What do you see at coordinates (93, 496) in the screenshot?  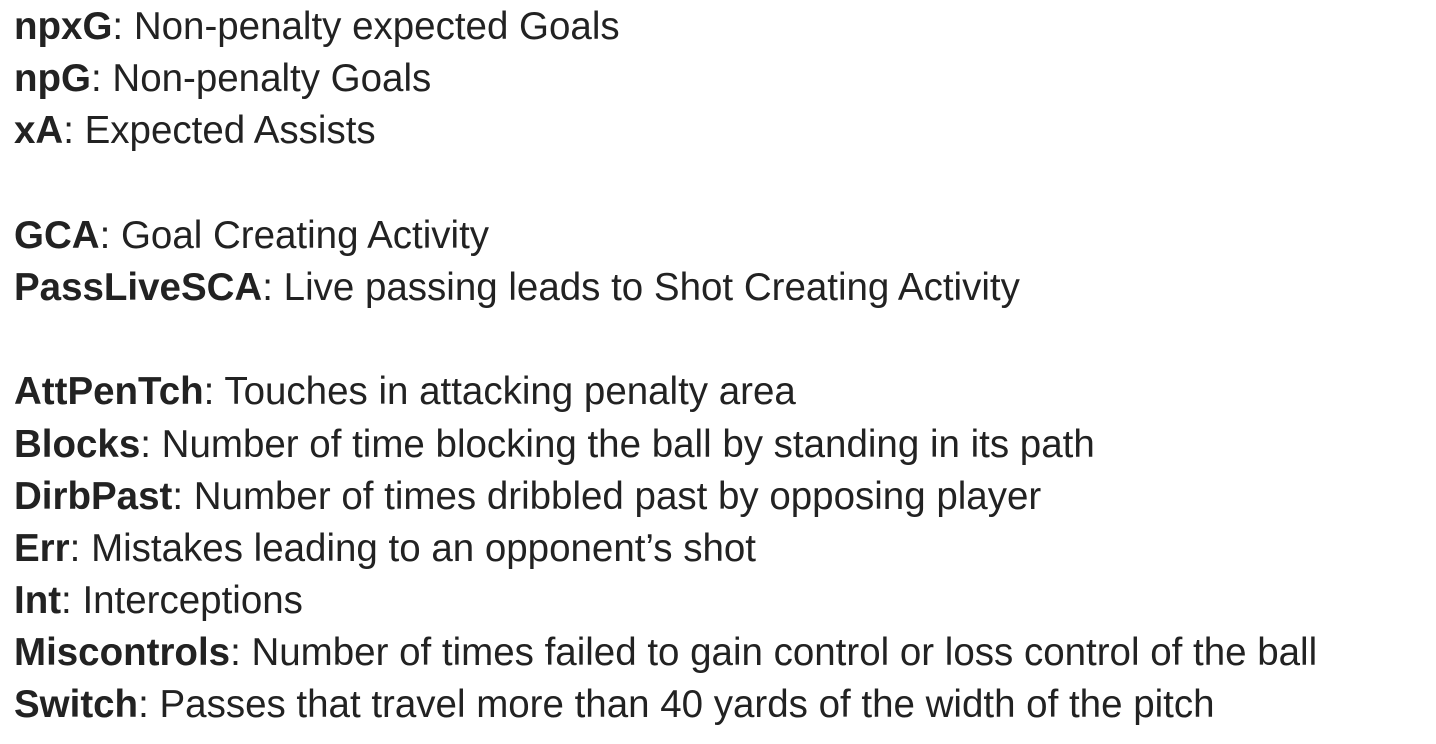 I see `term: DirbPast` at bounding box center [93, 496].